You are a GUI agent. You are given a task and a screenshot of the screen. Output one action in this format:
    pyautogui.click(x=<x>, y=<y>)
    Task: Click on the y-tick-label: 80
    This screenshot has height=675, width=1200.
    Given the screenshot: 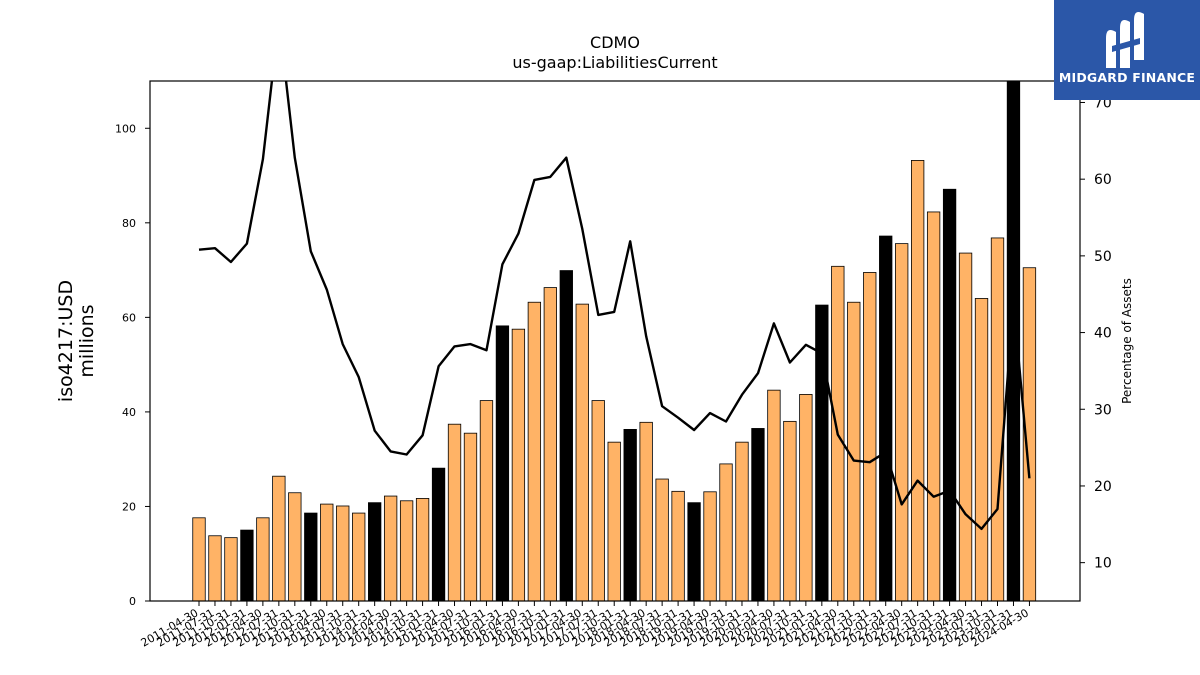 What is the action you would take?
    pyautogui.click(x=129, y=223)
    